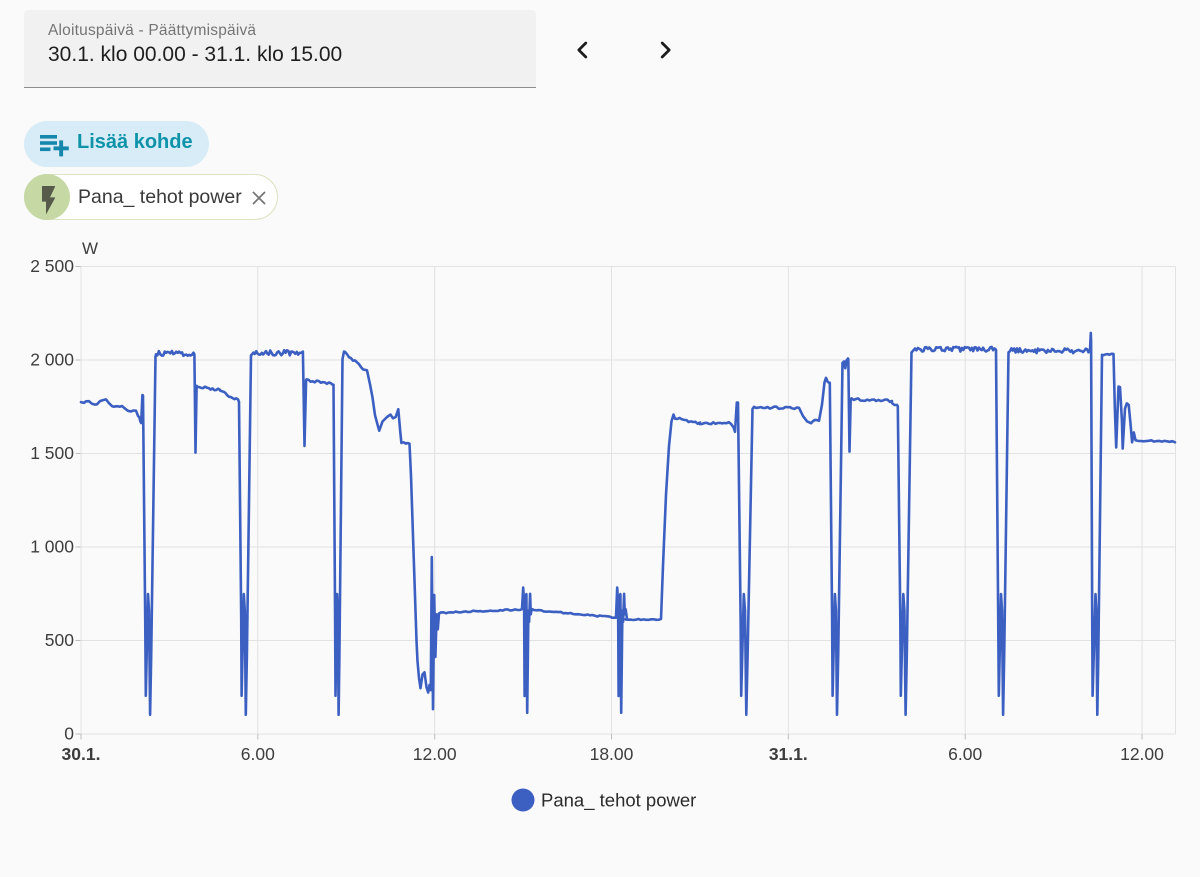 Image resolution: width=1200 pixels, height=877 pixels. I want to click on svg-text: 2 500, so click(52, 266).